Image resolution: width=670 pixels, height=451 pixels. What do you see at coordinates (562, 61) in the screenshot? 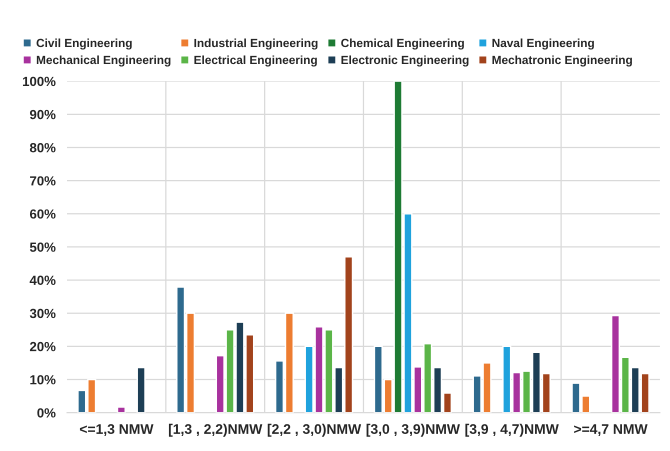
I see `legend-label: Mechatronic Engineering` at bounding box center [562, 61].